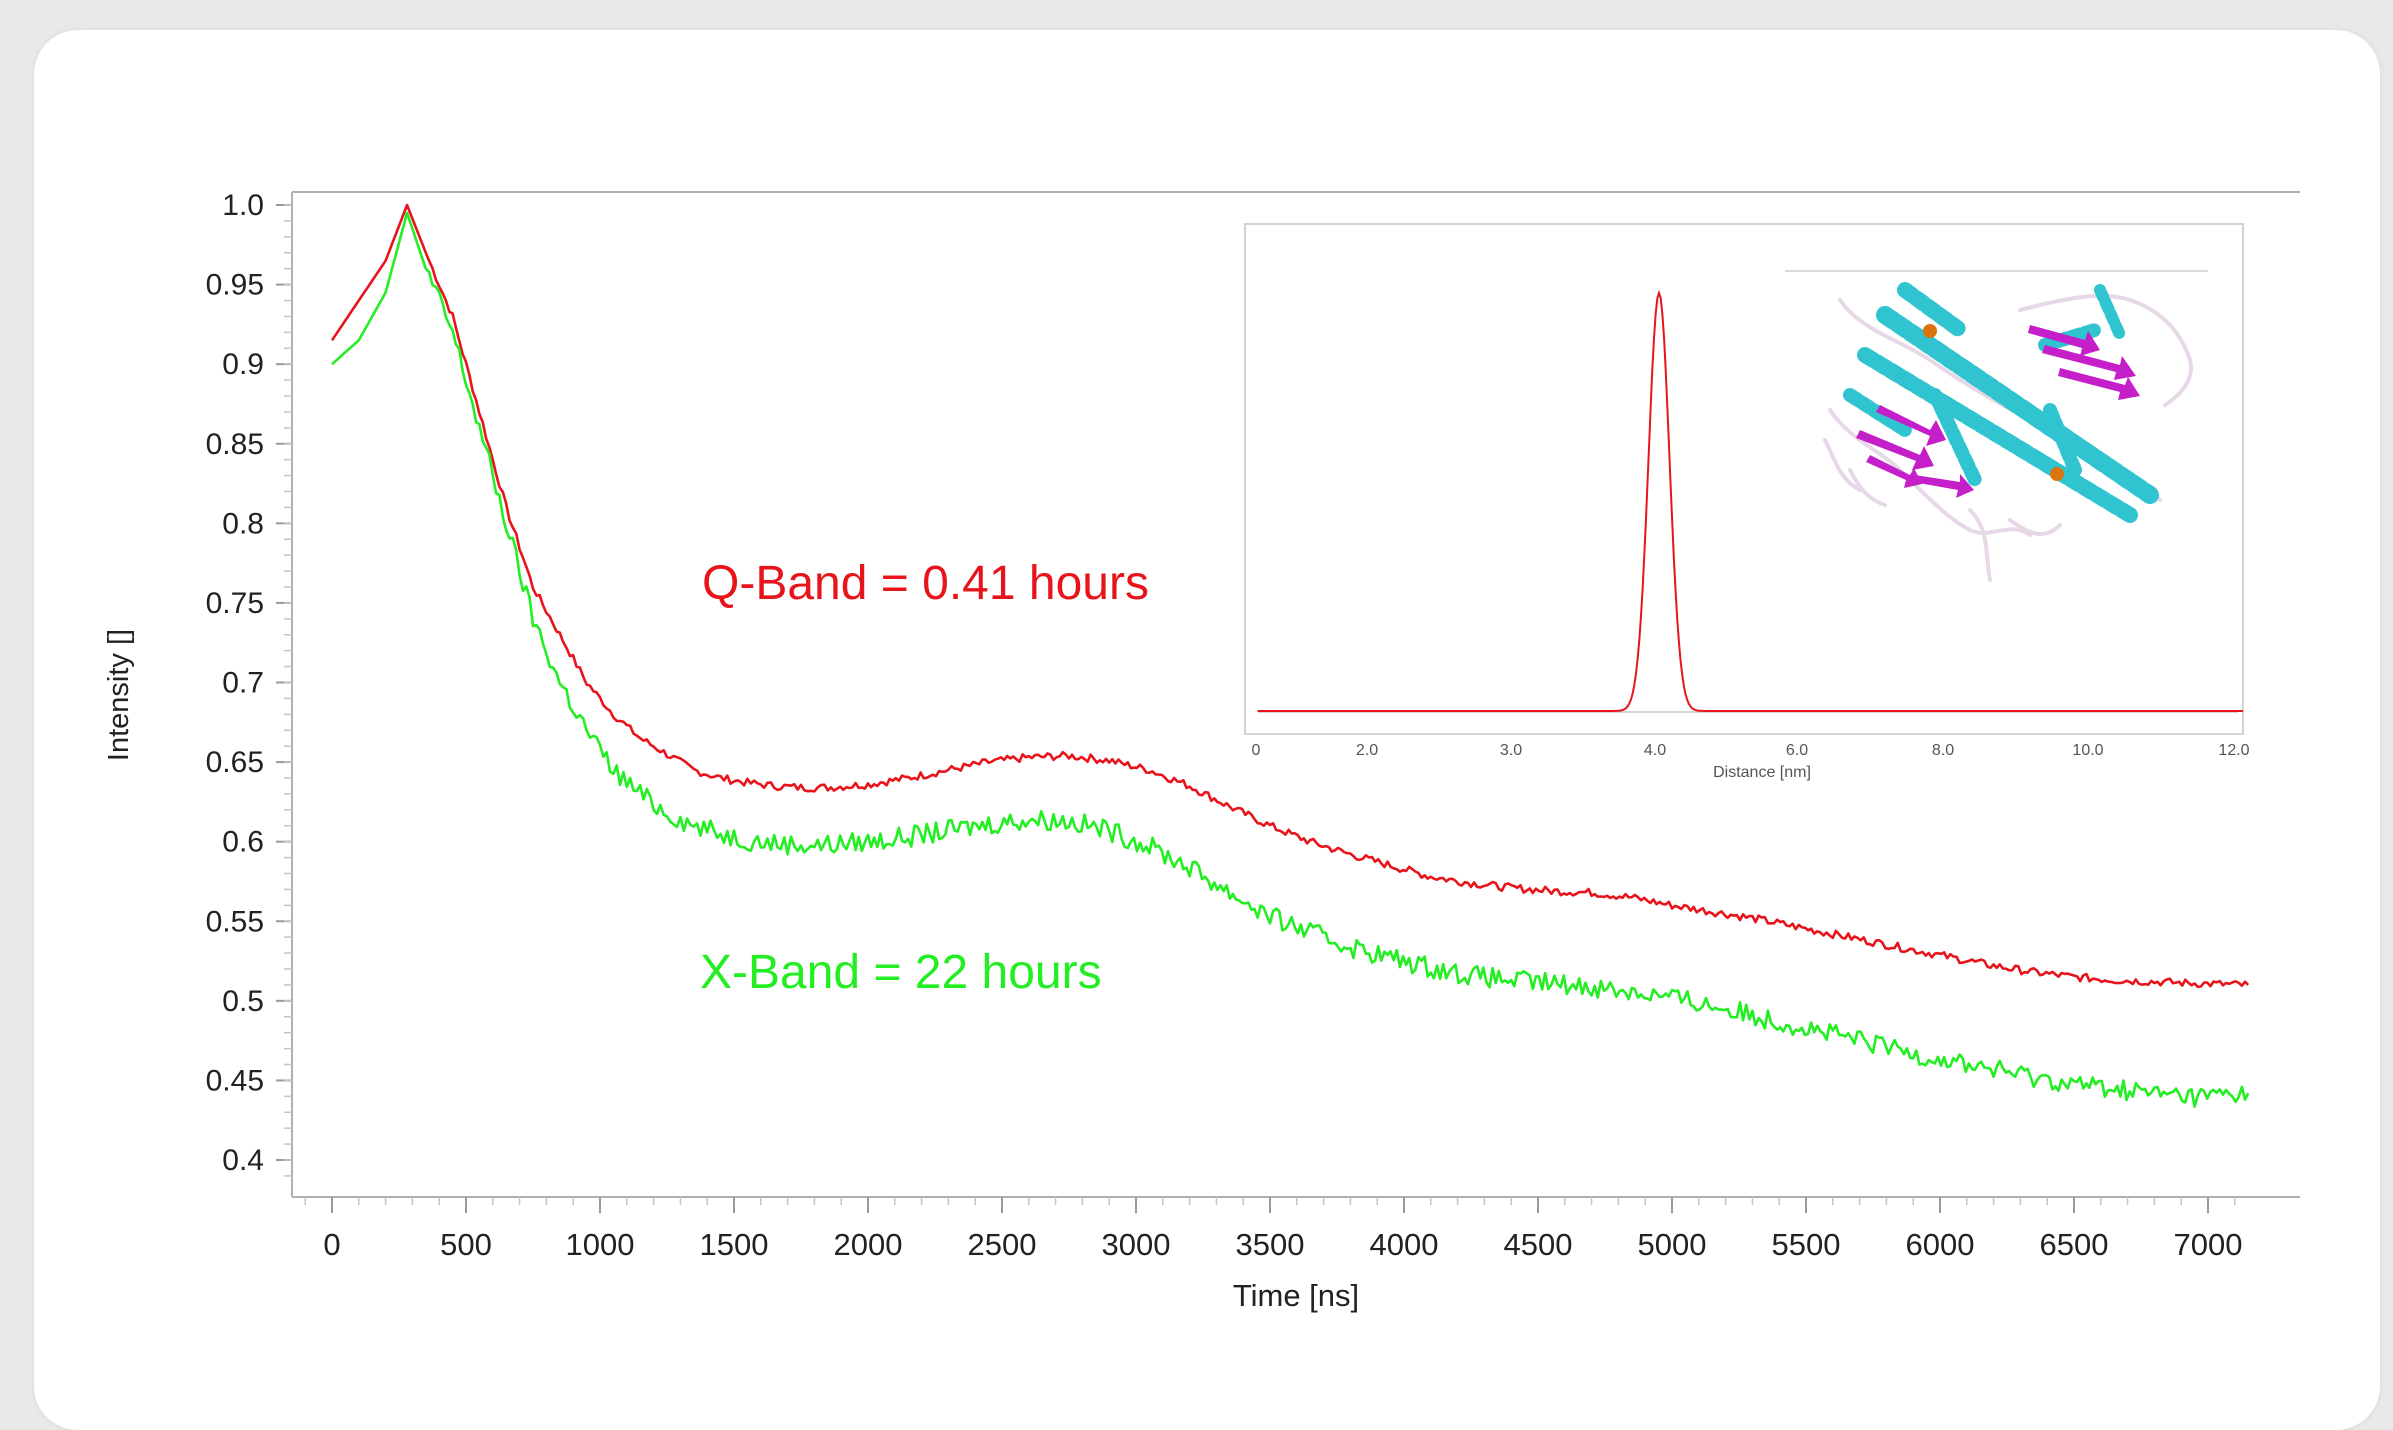 The height and width of the screenshot is (1430, 2393). What do you see at coordinates (243, 842) in the screenshot?
I see `y-tick-label: 0.6` at bounding box center [243, 842].